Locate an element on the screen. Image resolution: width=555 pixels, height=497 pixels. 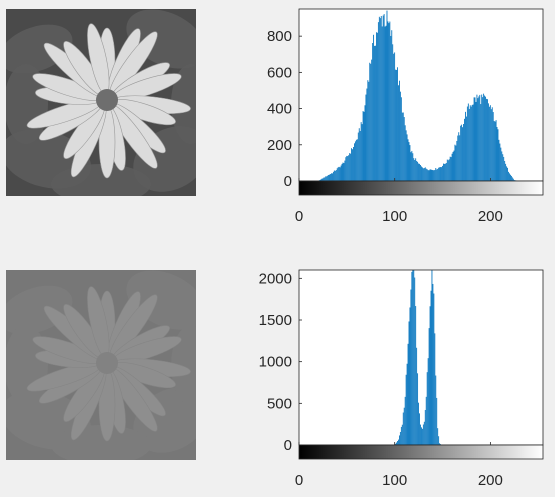
y-tick-label: 0 is located at coordinates (288, 445).